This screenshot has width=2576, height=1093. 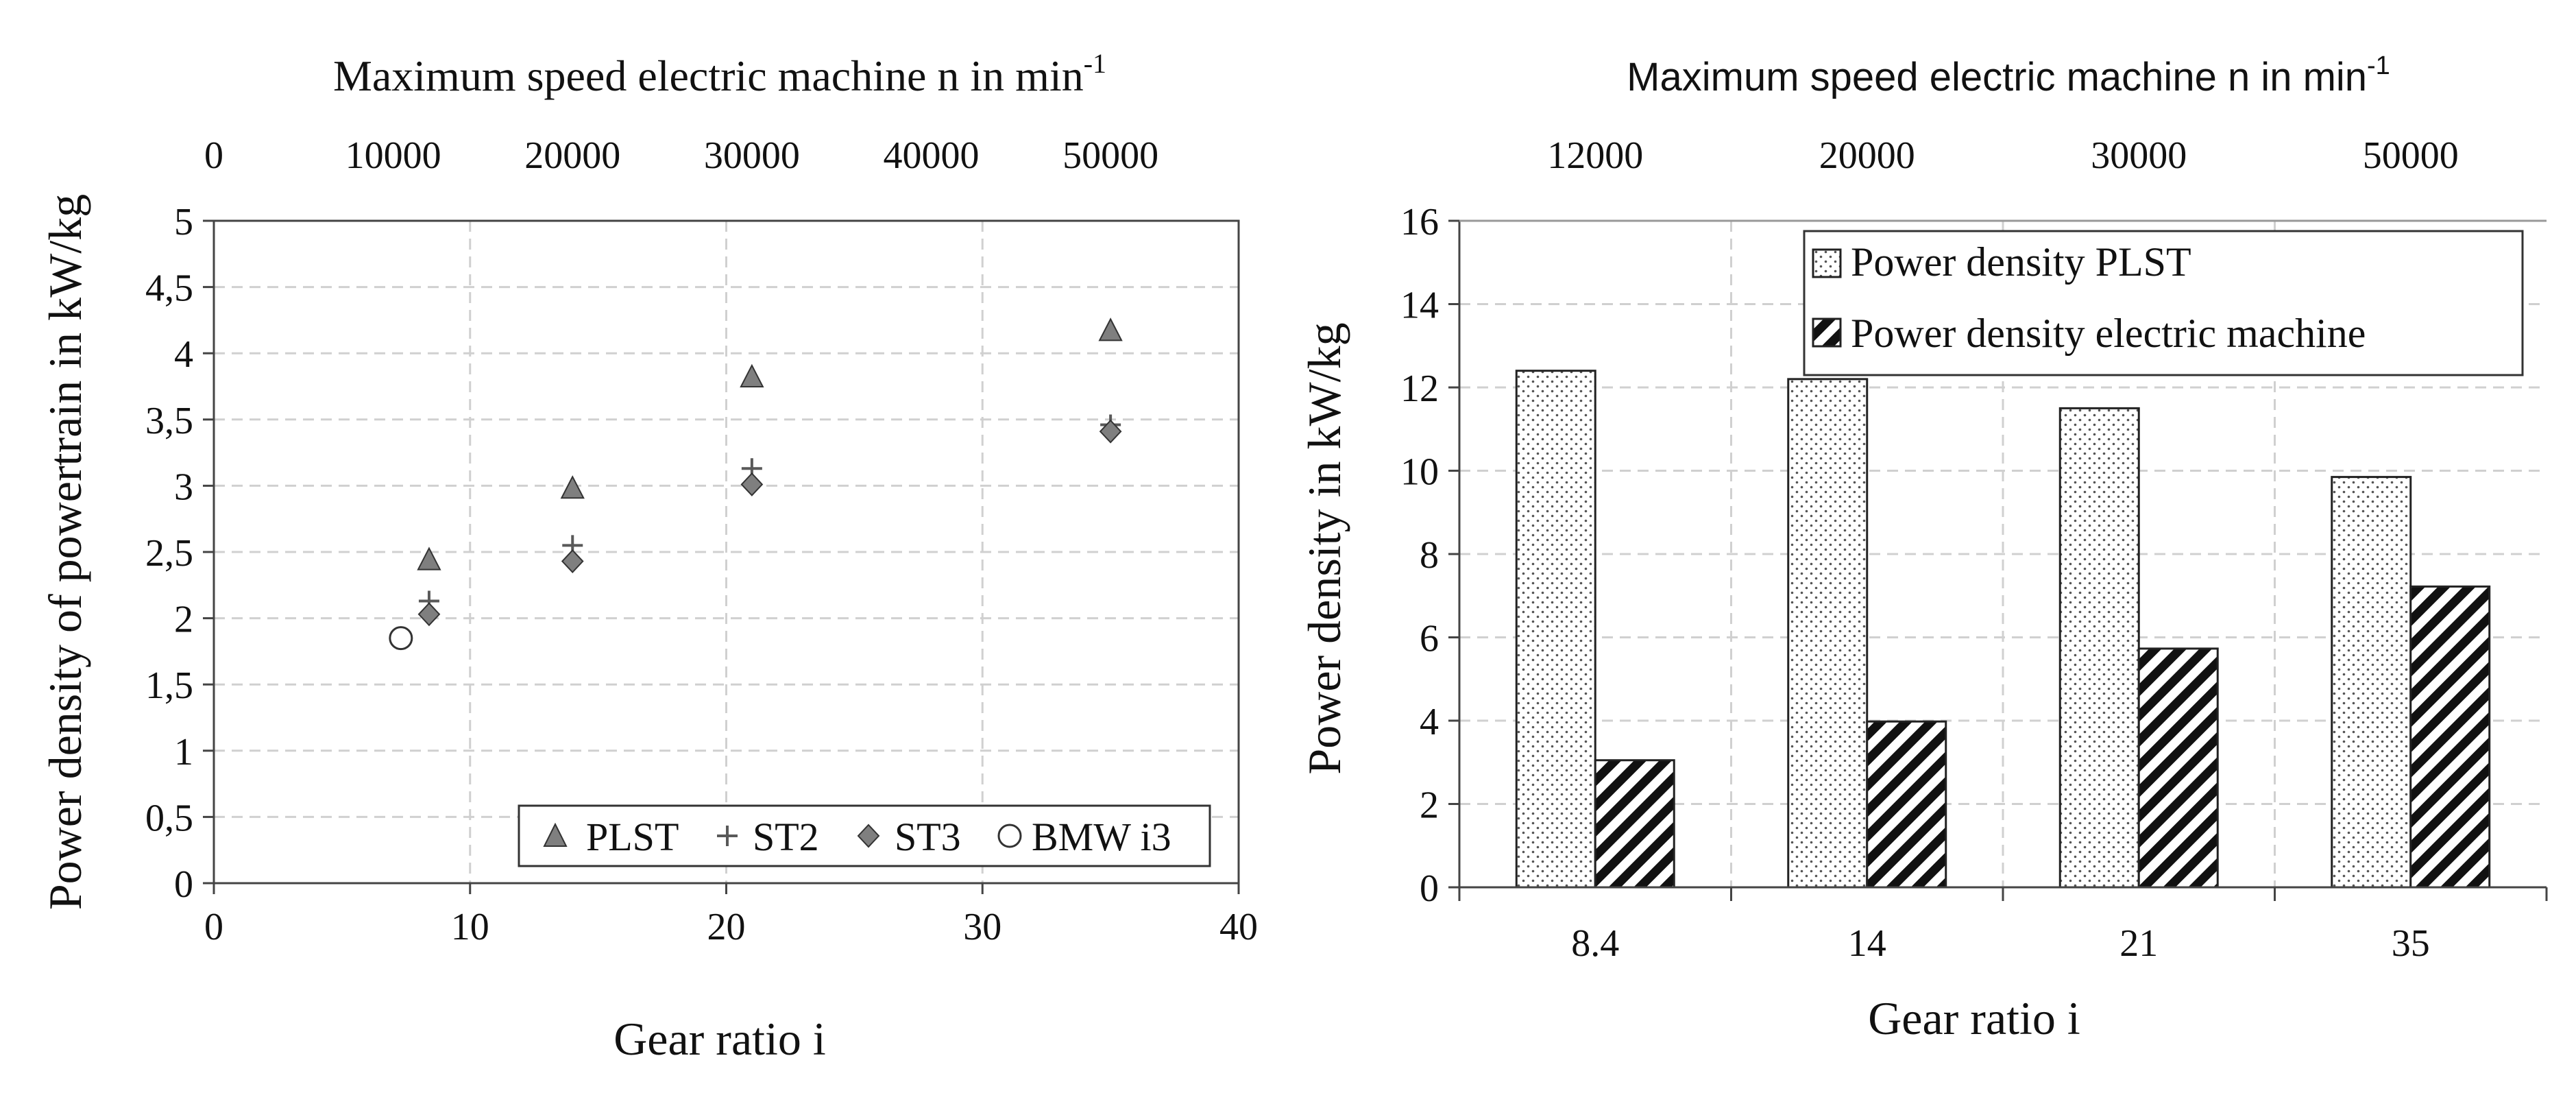 What do you see at coordinates (1429, 722) in the screenshot?
I see `bar-y-tick-label: 4` at bounding box center [1429, 722].